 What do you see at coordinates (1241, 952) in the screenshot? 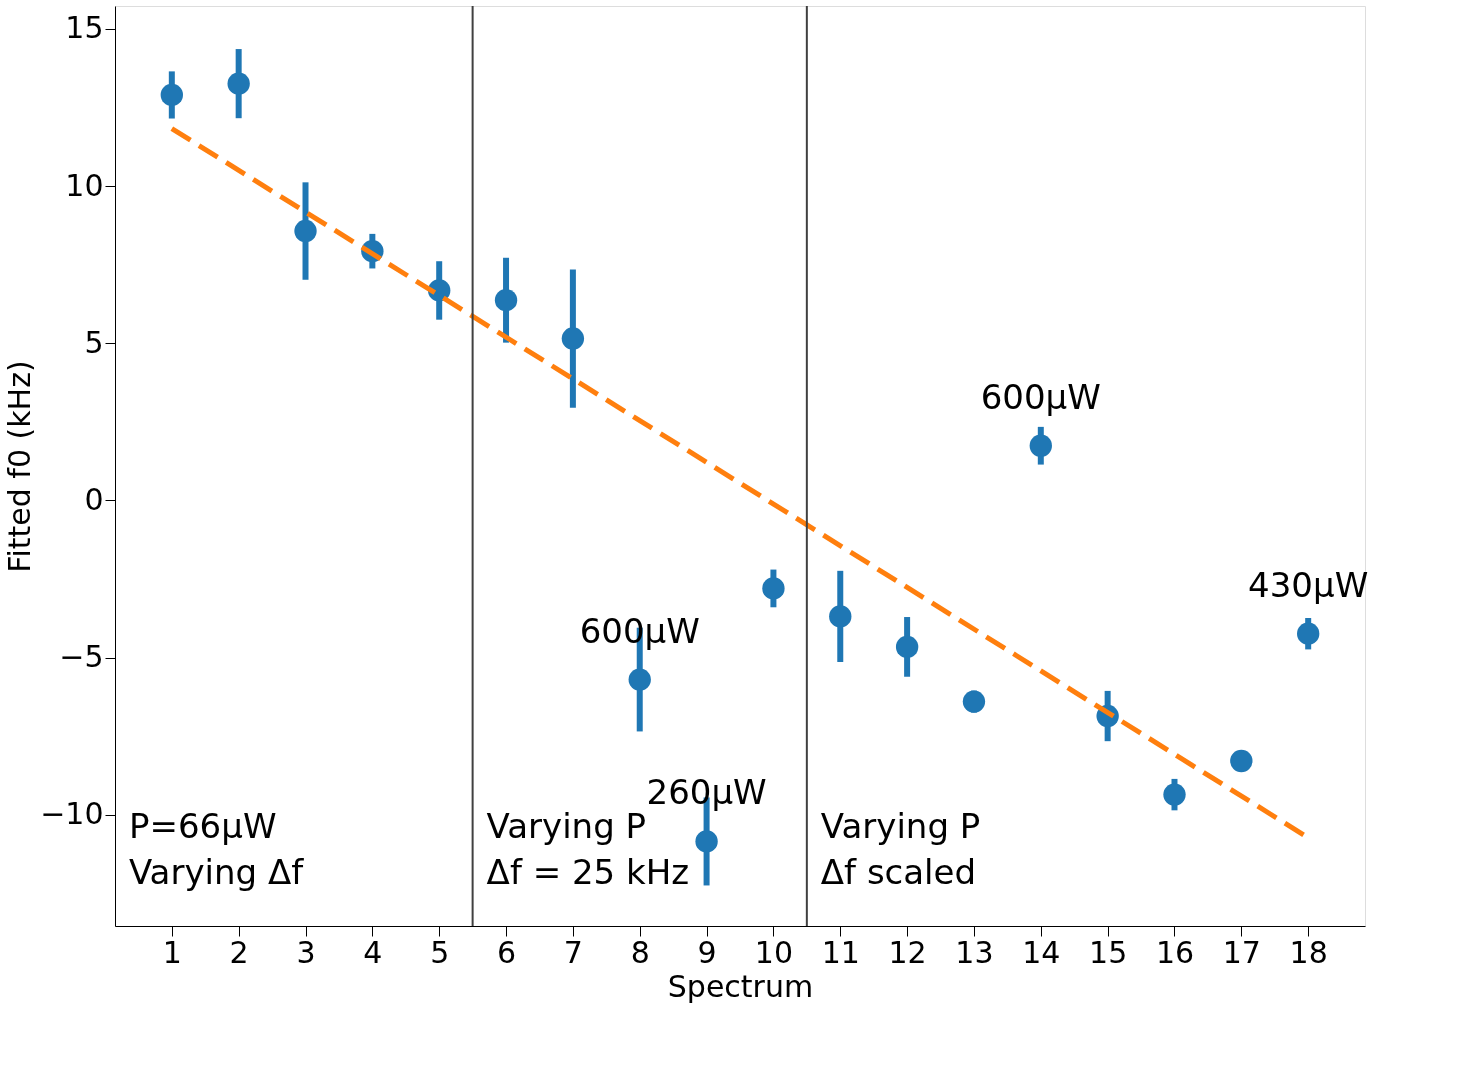
I see `x-tick-label: 17` at bounding box center [1241, 952].